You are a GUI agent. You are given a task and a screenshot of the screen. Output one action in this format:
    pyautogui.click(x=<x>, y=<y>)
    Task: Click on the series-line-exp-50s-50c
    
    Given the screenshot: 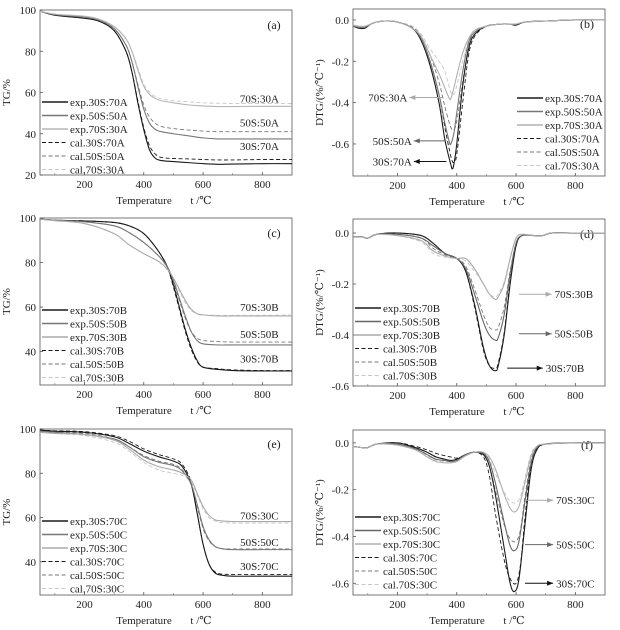 What is the action you would take?
    pyautogui.click(x=166, y=490)
    